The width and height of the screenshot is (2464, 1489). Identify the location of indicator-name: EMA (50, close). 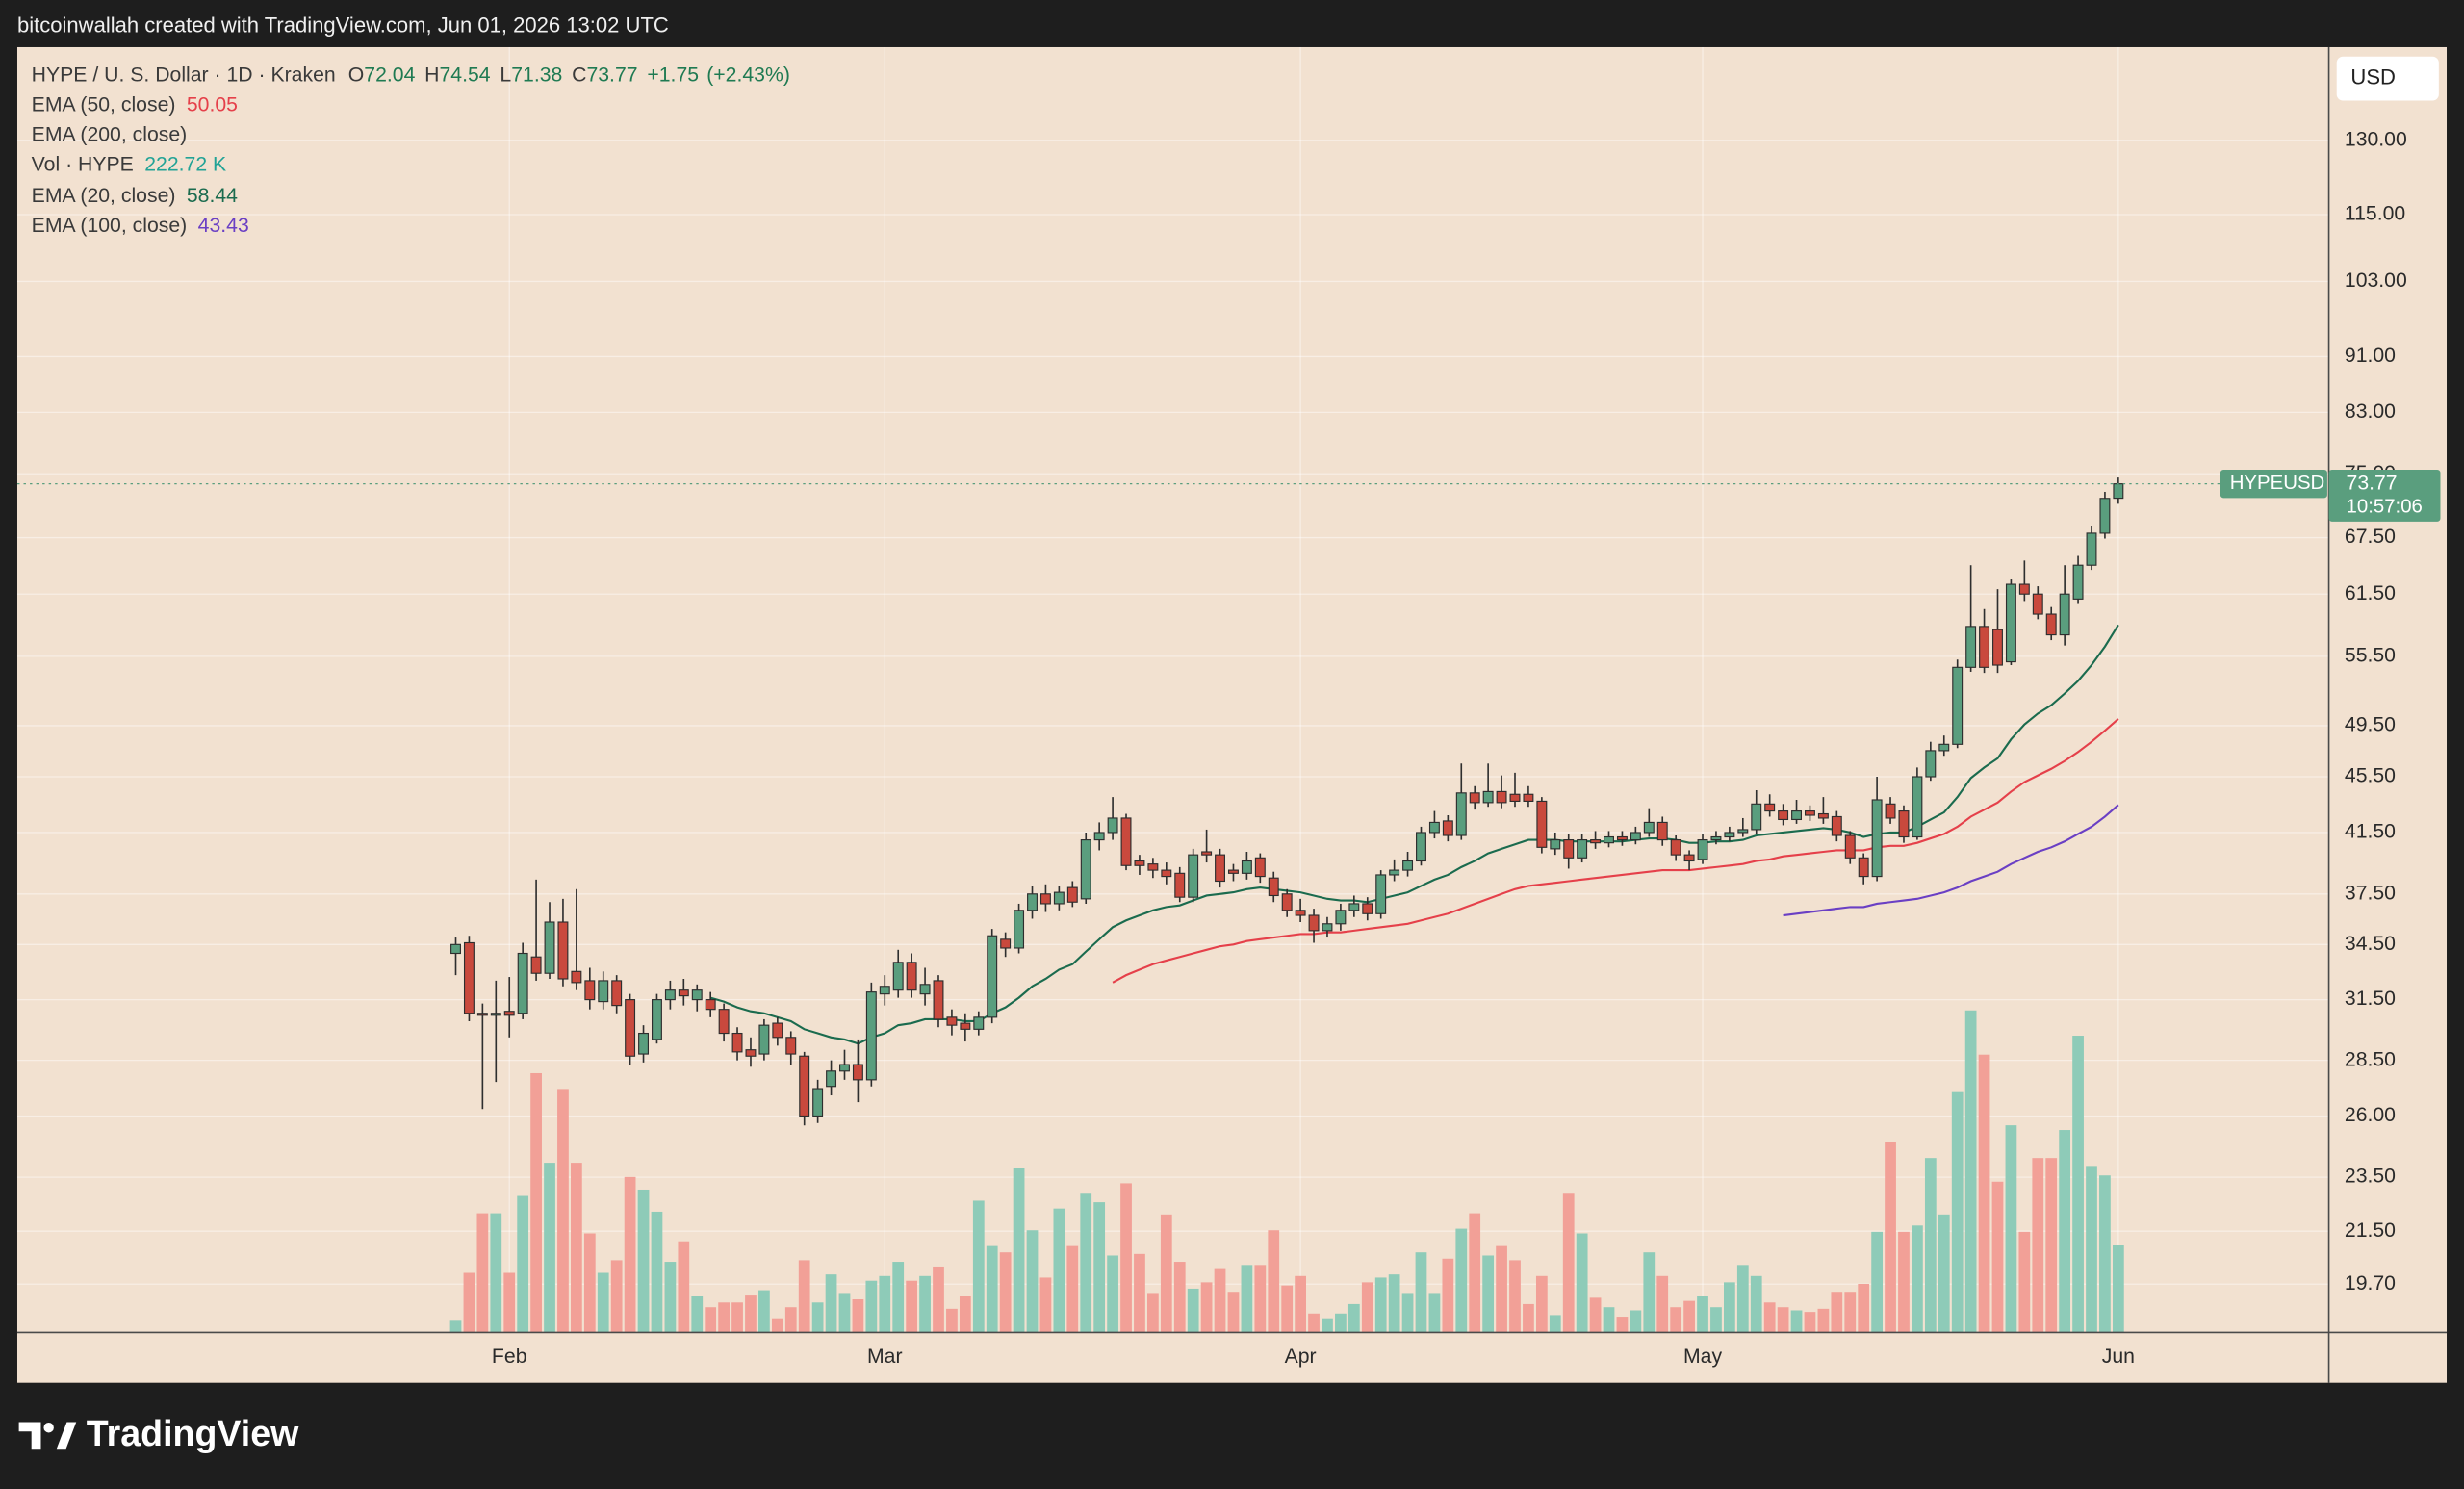
(104, 104).